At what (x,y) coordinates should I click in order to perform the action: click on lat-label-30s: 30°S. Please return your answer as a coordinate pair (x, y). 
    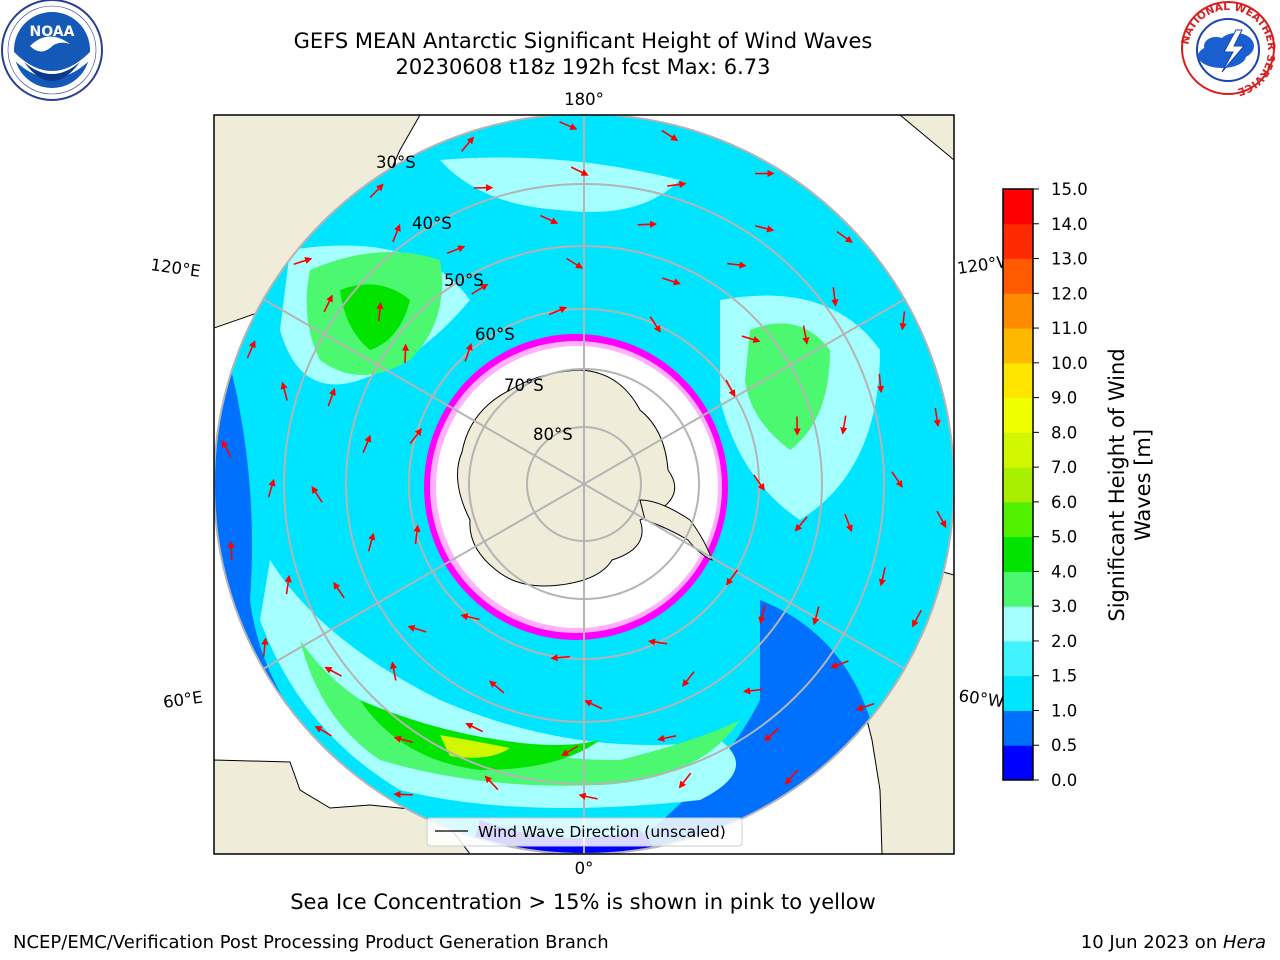
    Looking at the image, I should click on (396, 162).